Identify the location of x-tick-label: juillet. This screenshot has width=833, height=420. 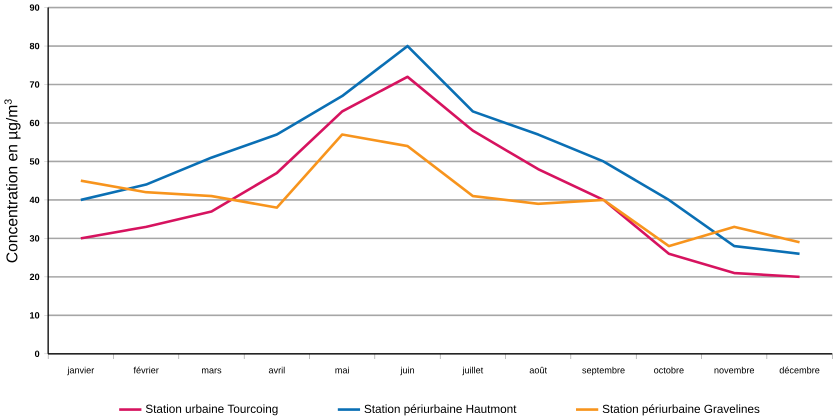
(473, 371).